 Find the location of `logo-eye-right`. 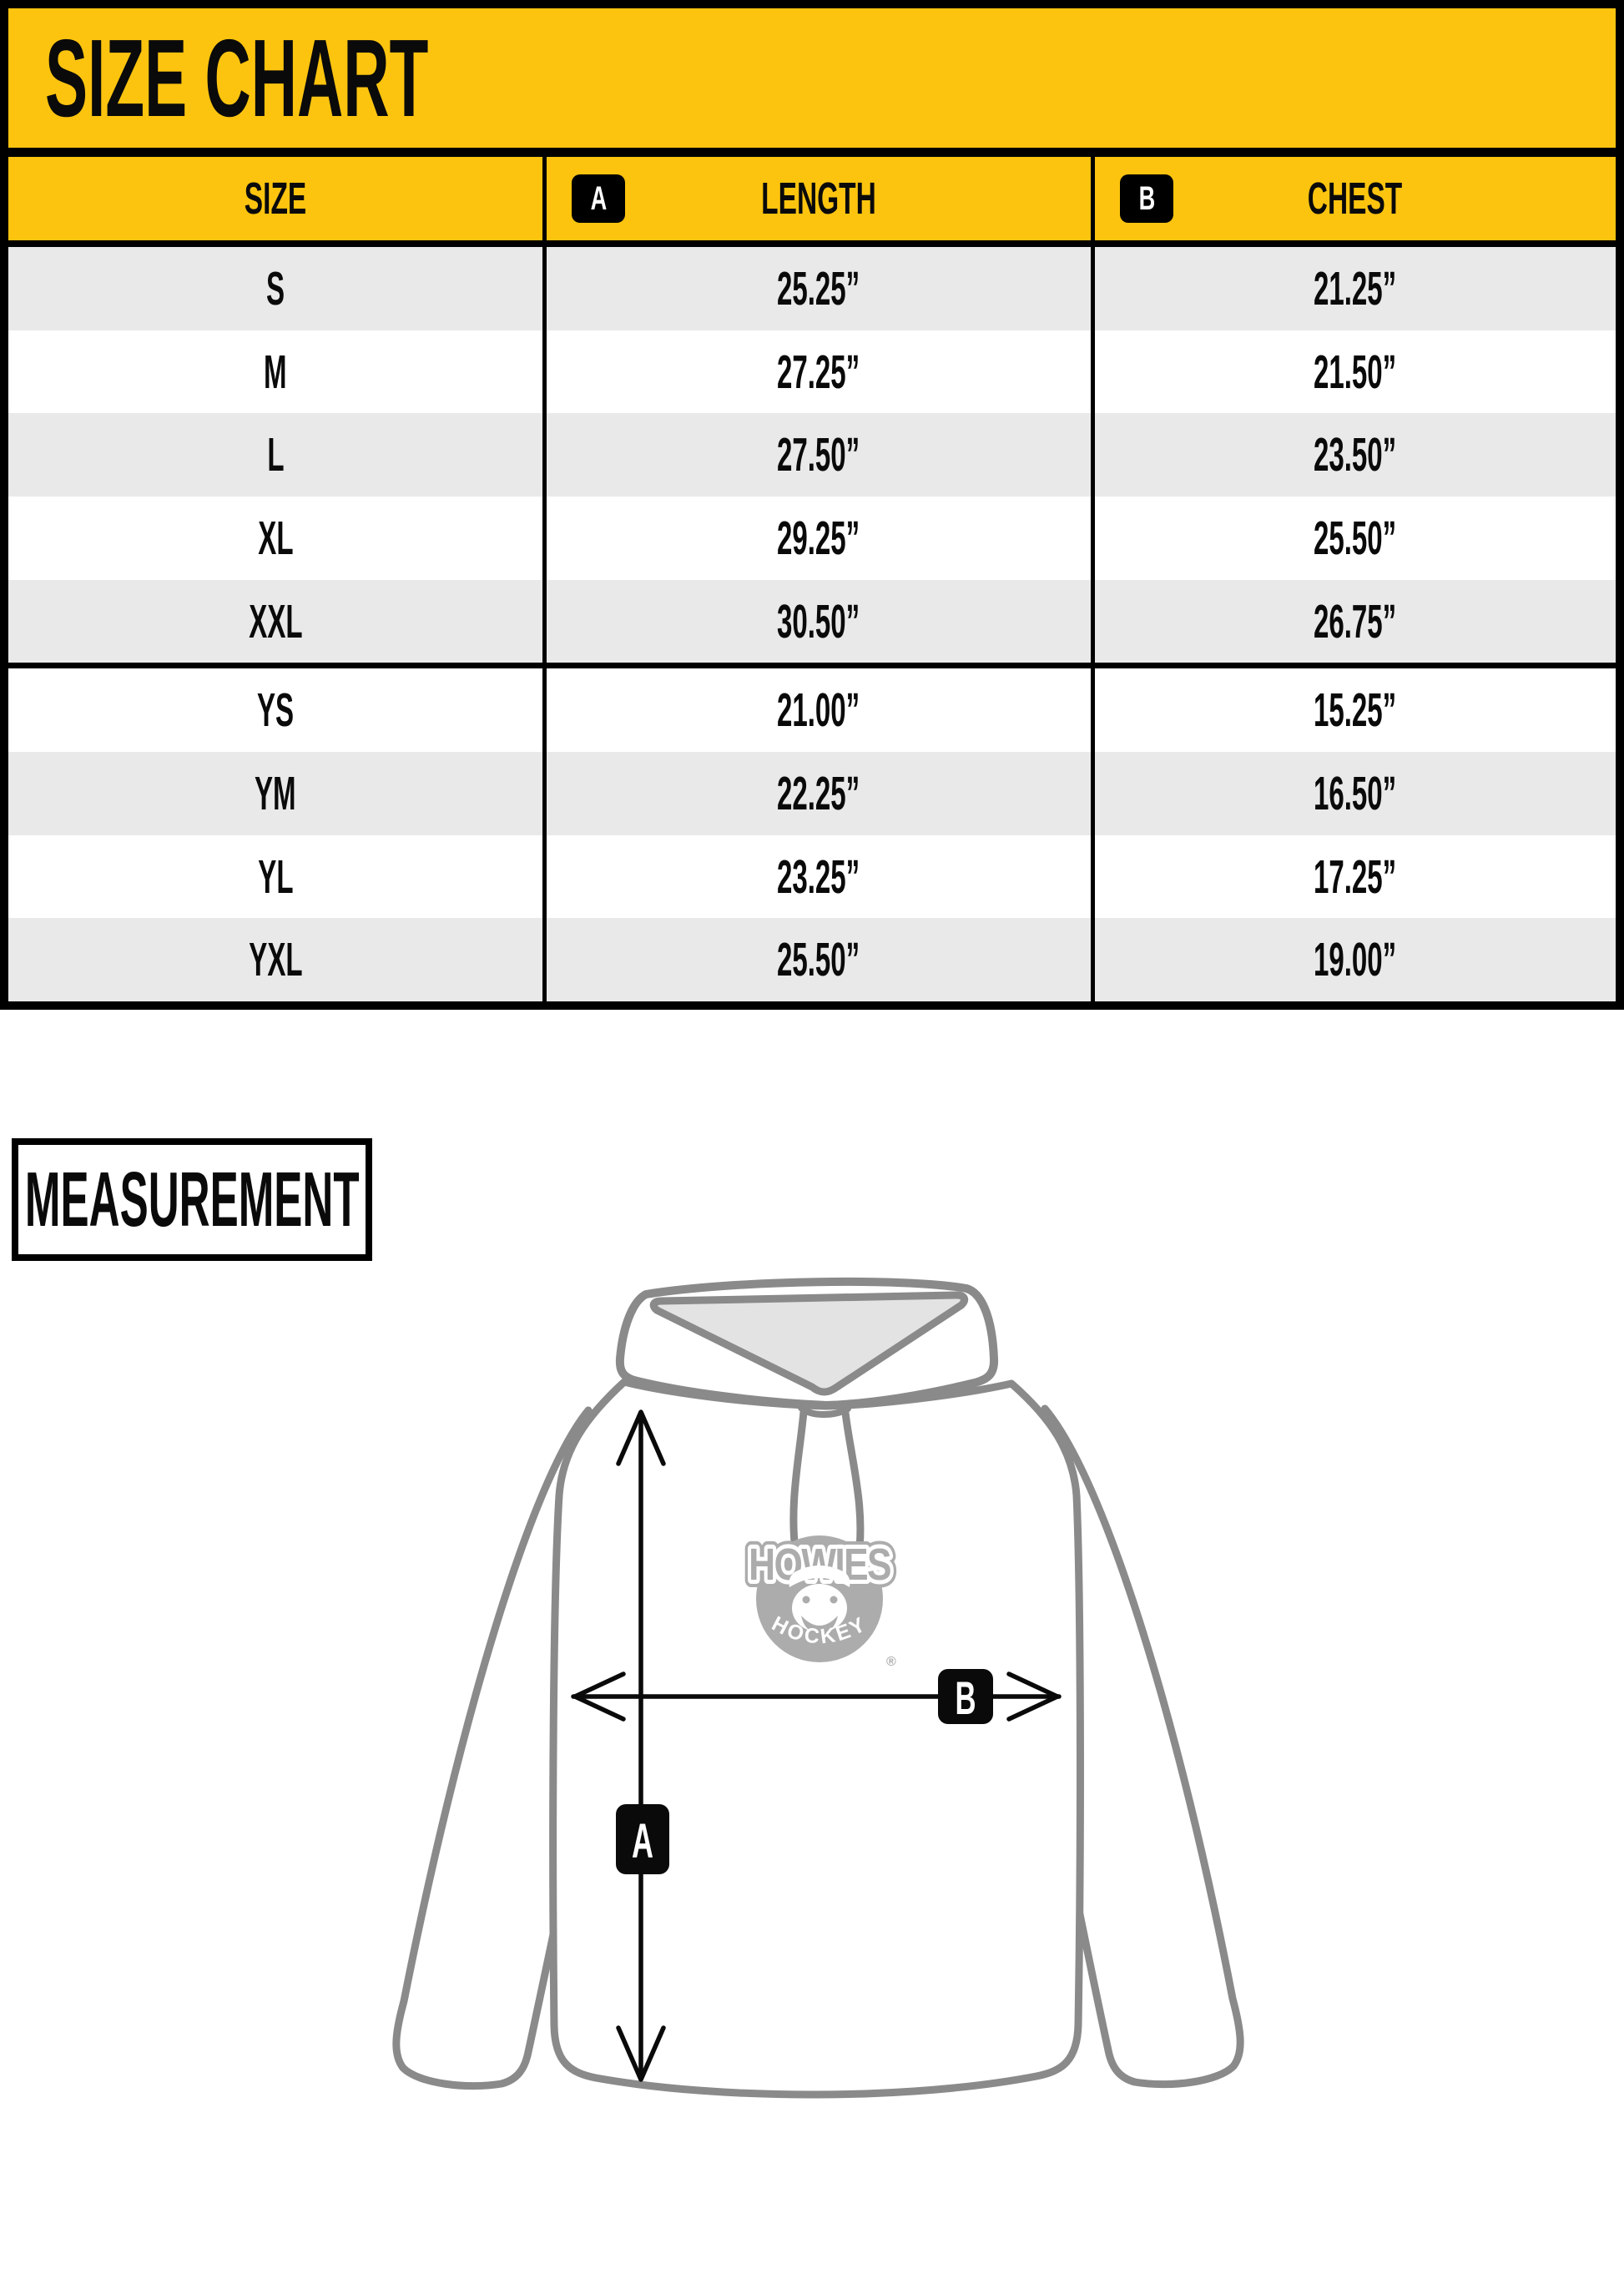

logo-eye-right is located at coordinates (834, 1600).